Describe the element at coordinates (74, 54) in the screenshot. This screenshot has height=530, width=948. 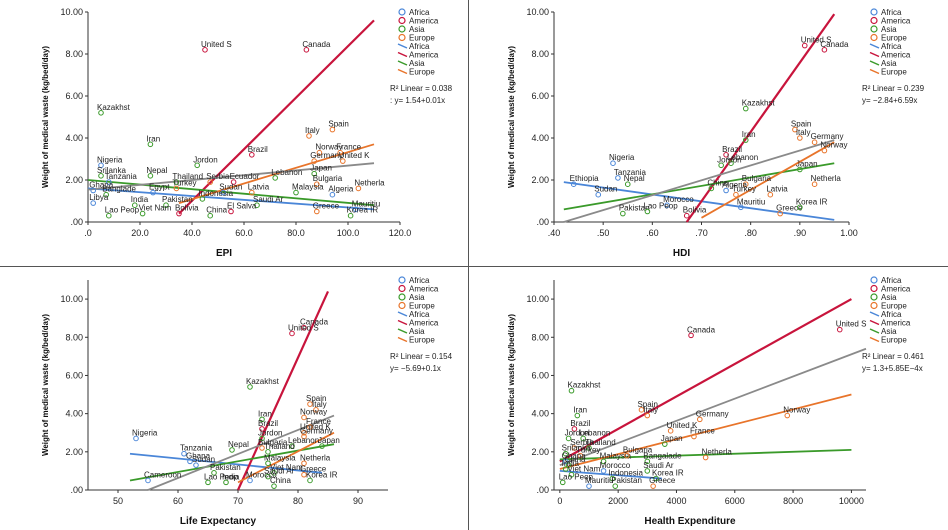
I see `y-tick-label: 8.00` at that location.